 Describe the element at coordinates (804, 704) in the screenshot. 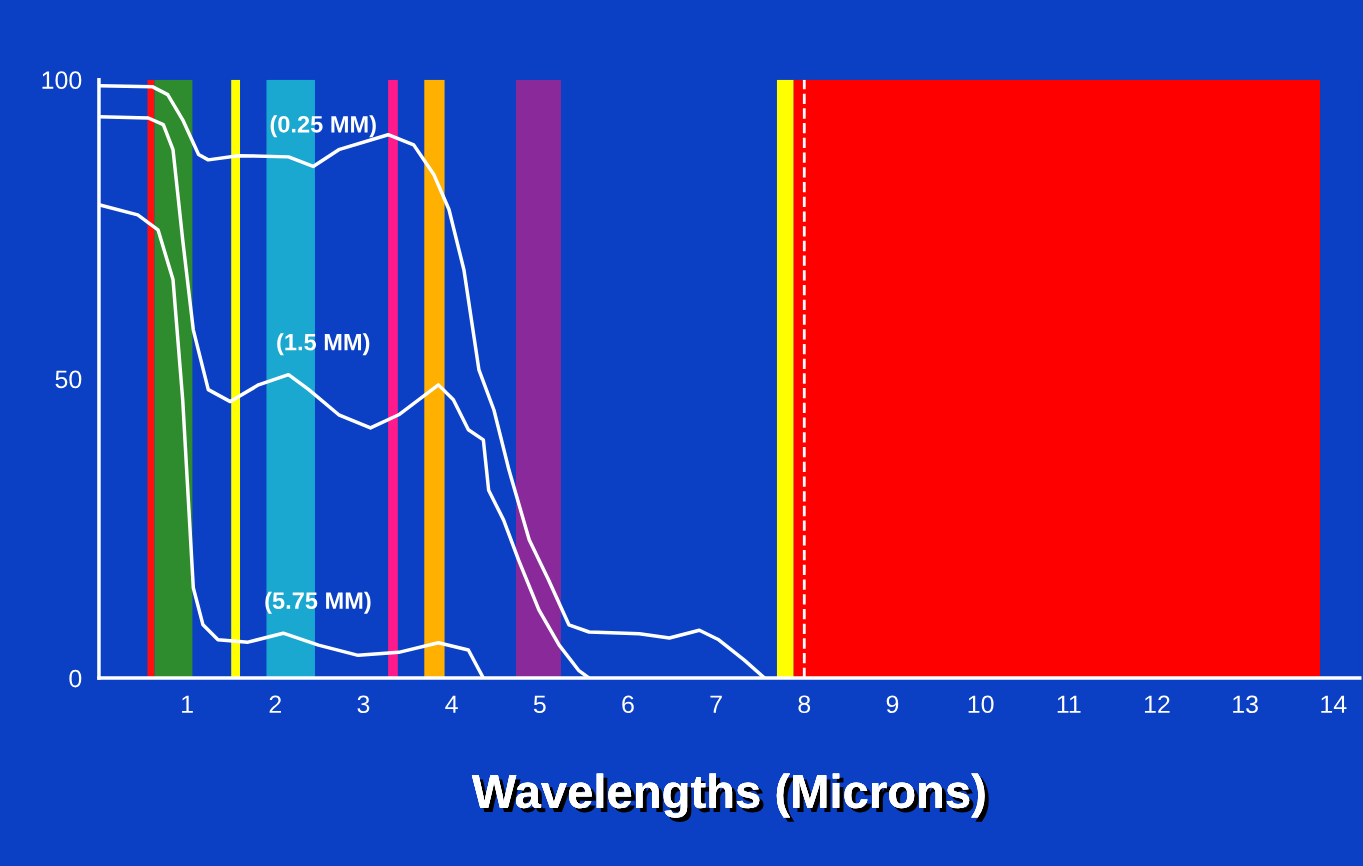

I see `x-tick-label: 8` at that location.